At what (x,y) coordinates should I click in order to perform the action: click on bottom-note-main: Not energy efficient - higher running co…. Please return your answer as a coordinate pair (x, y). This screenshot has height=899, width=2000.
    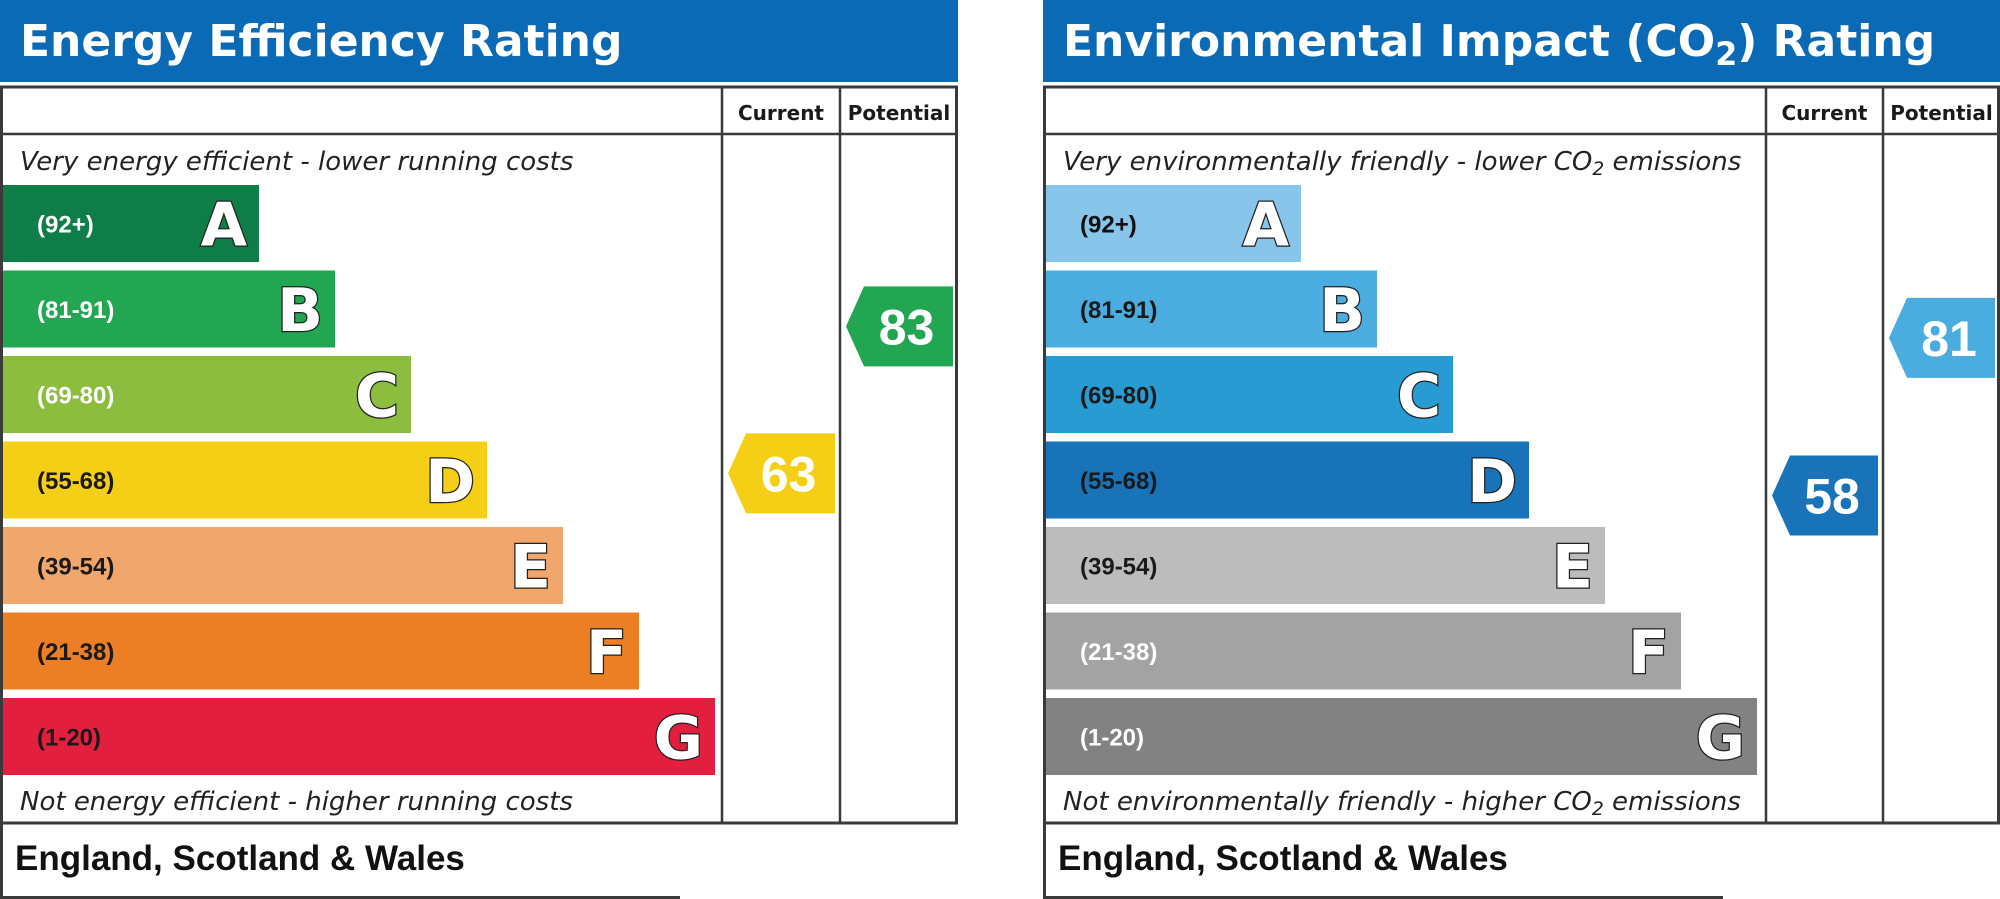
    Looking at the image, I should click on (296, 802).